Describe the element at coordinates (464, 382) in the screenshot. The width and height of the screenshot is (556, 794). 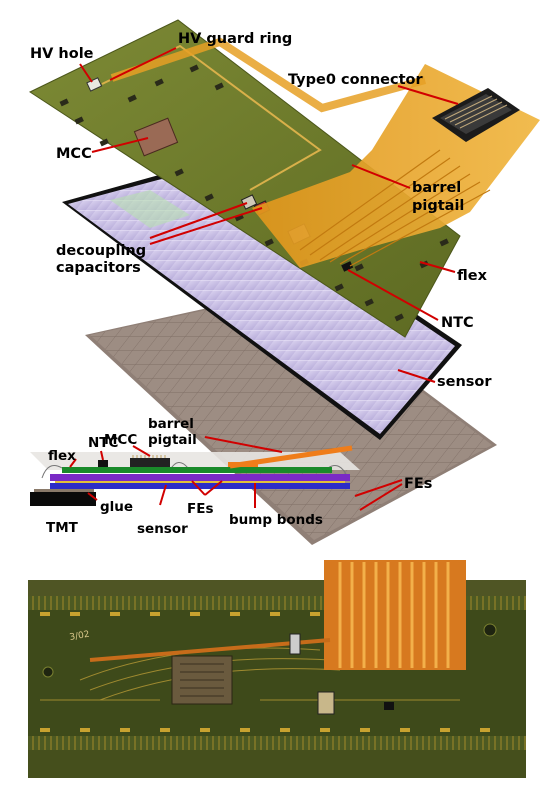
I see `label-sensor: sensor` at that location.